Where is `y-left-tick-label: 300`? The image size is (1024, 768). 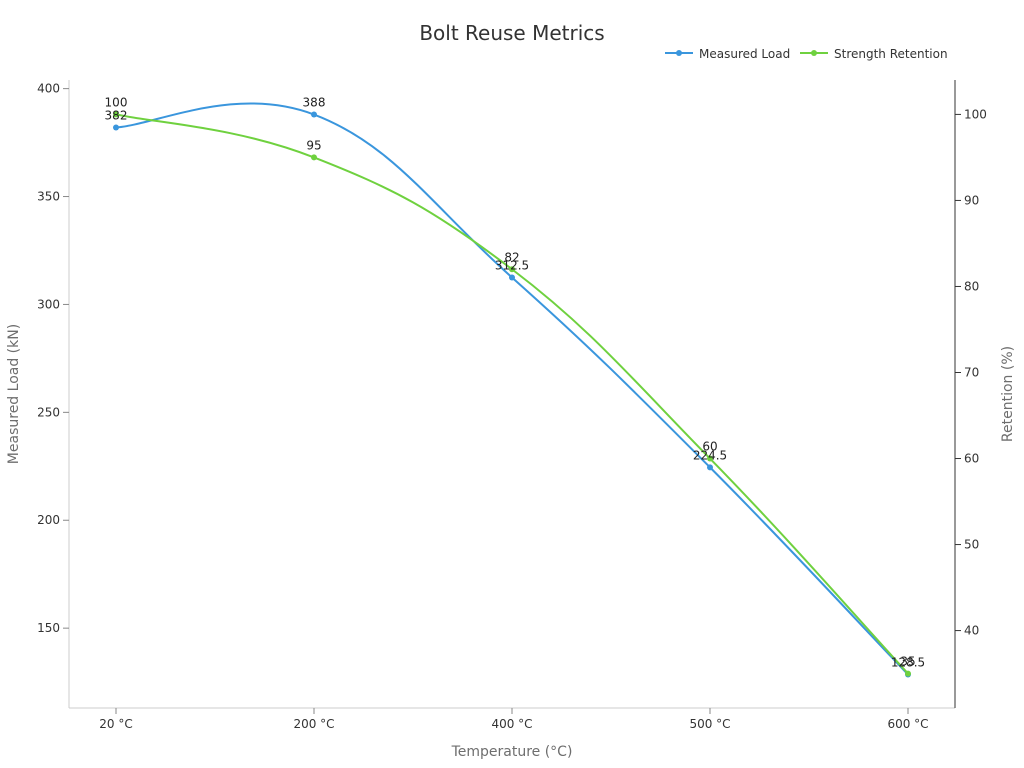 y-left-tick-label: 300 is located at coordinates (48, 304).